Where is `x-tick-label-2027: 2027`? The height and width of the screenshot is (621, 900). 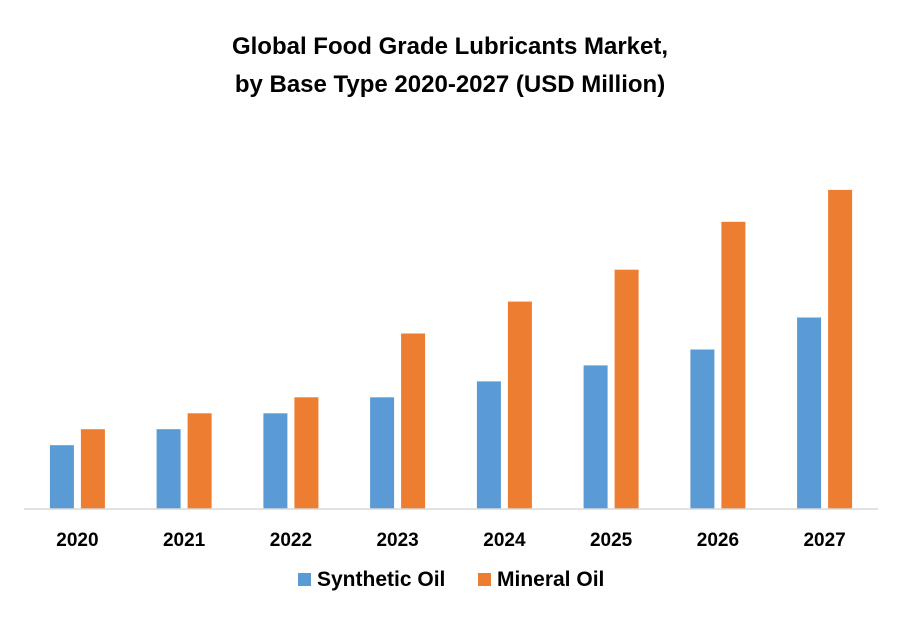
x-tick-label-2027: 2027 is located at coordinates (824, 540).